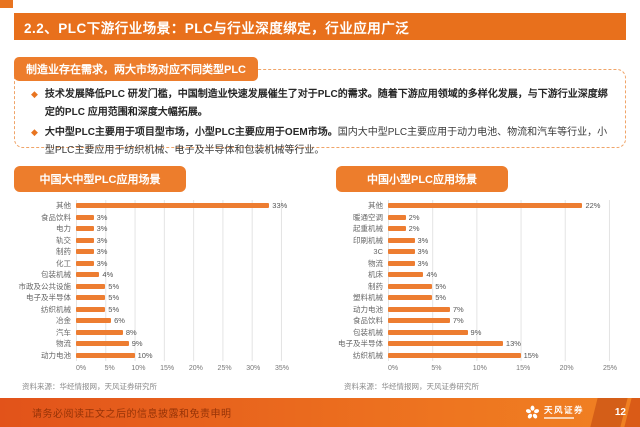 Image resolution: width=640 pixels, height=427 pixels. I want to click on chart-bar-row: 食品饮料 7%, so click(473, 321).